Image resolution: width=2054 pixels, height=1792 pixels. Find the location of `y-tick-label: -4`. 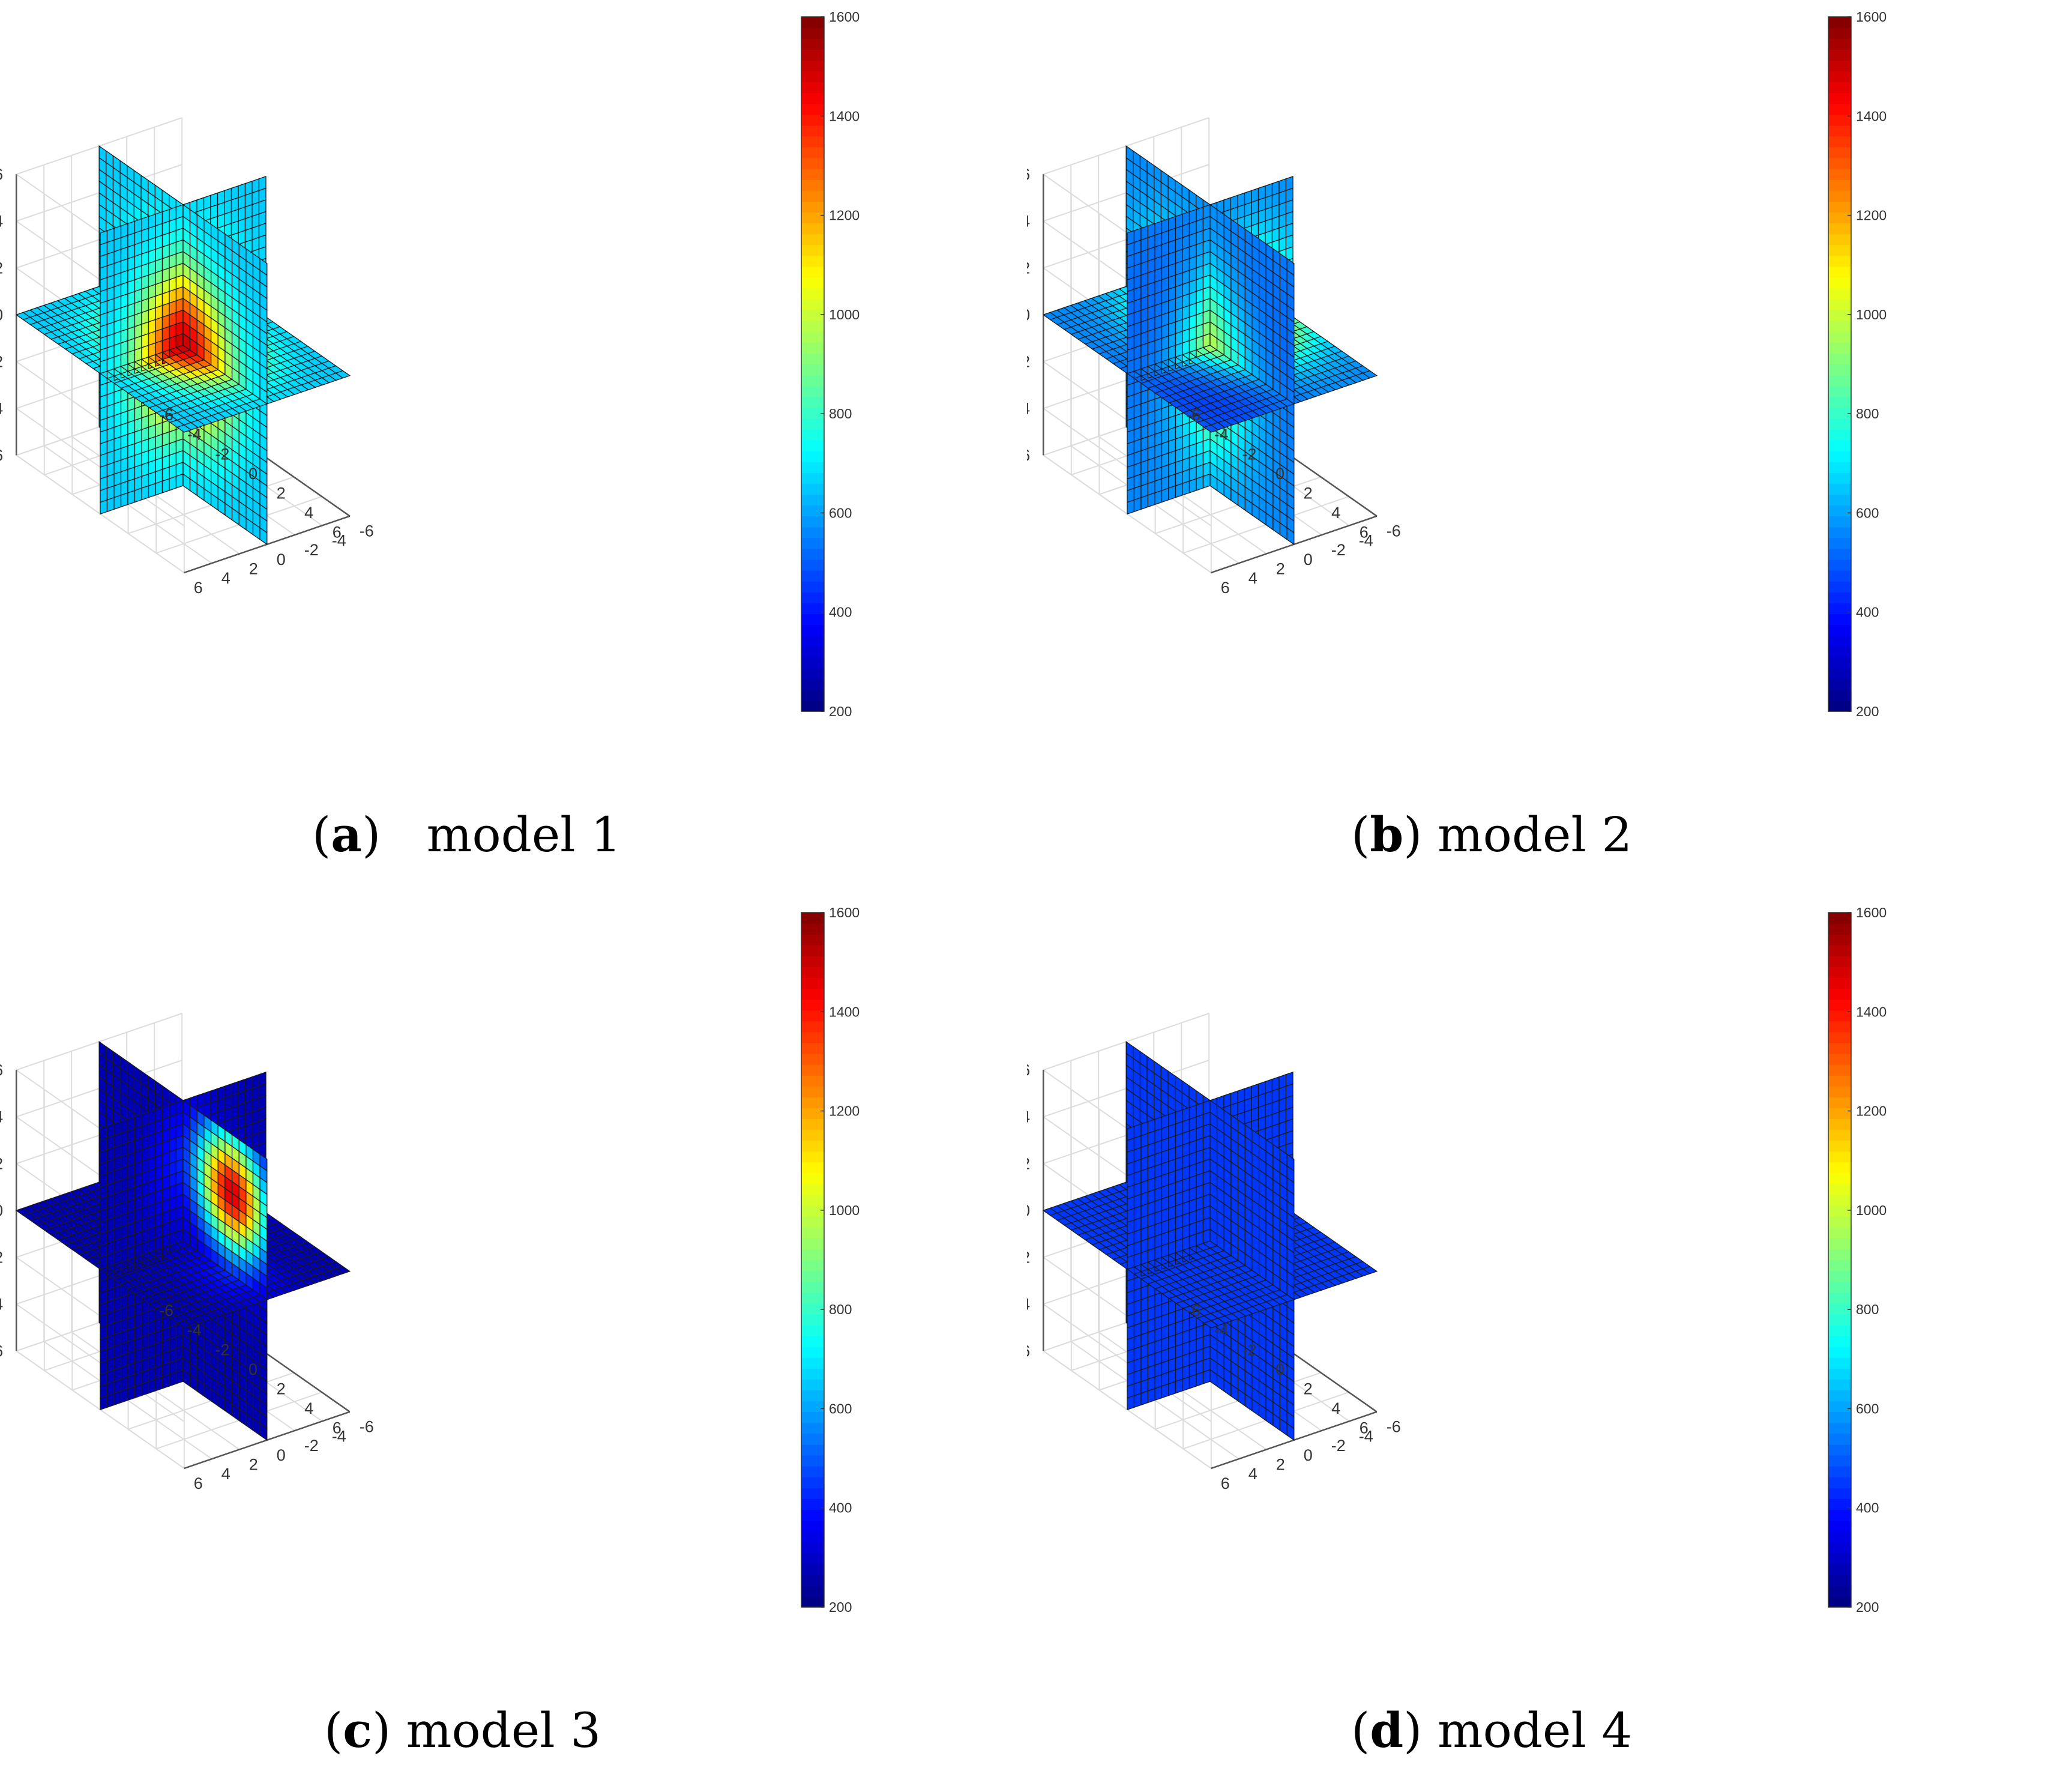

y-tick-label: -4 is located at coordinates (339, 540).